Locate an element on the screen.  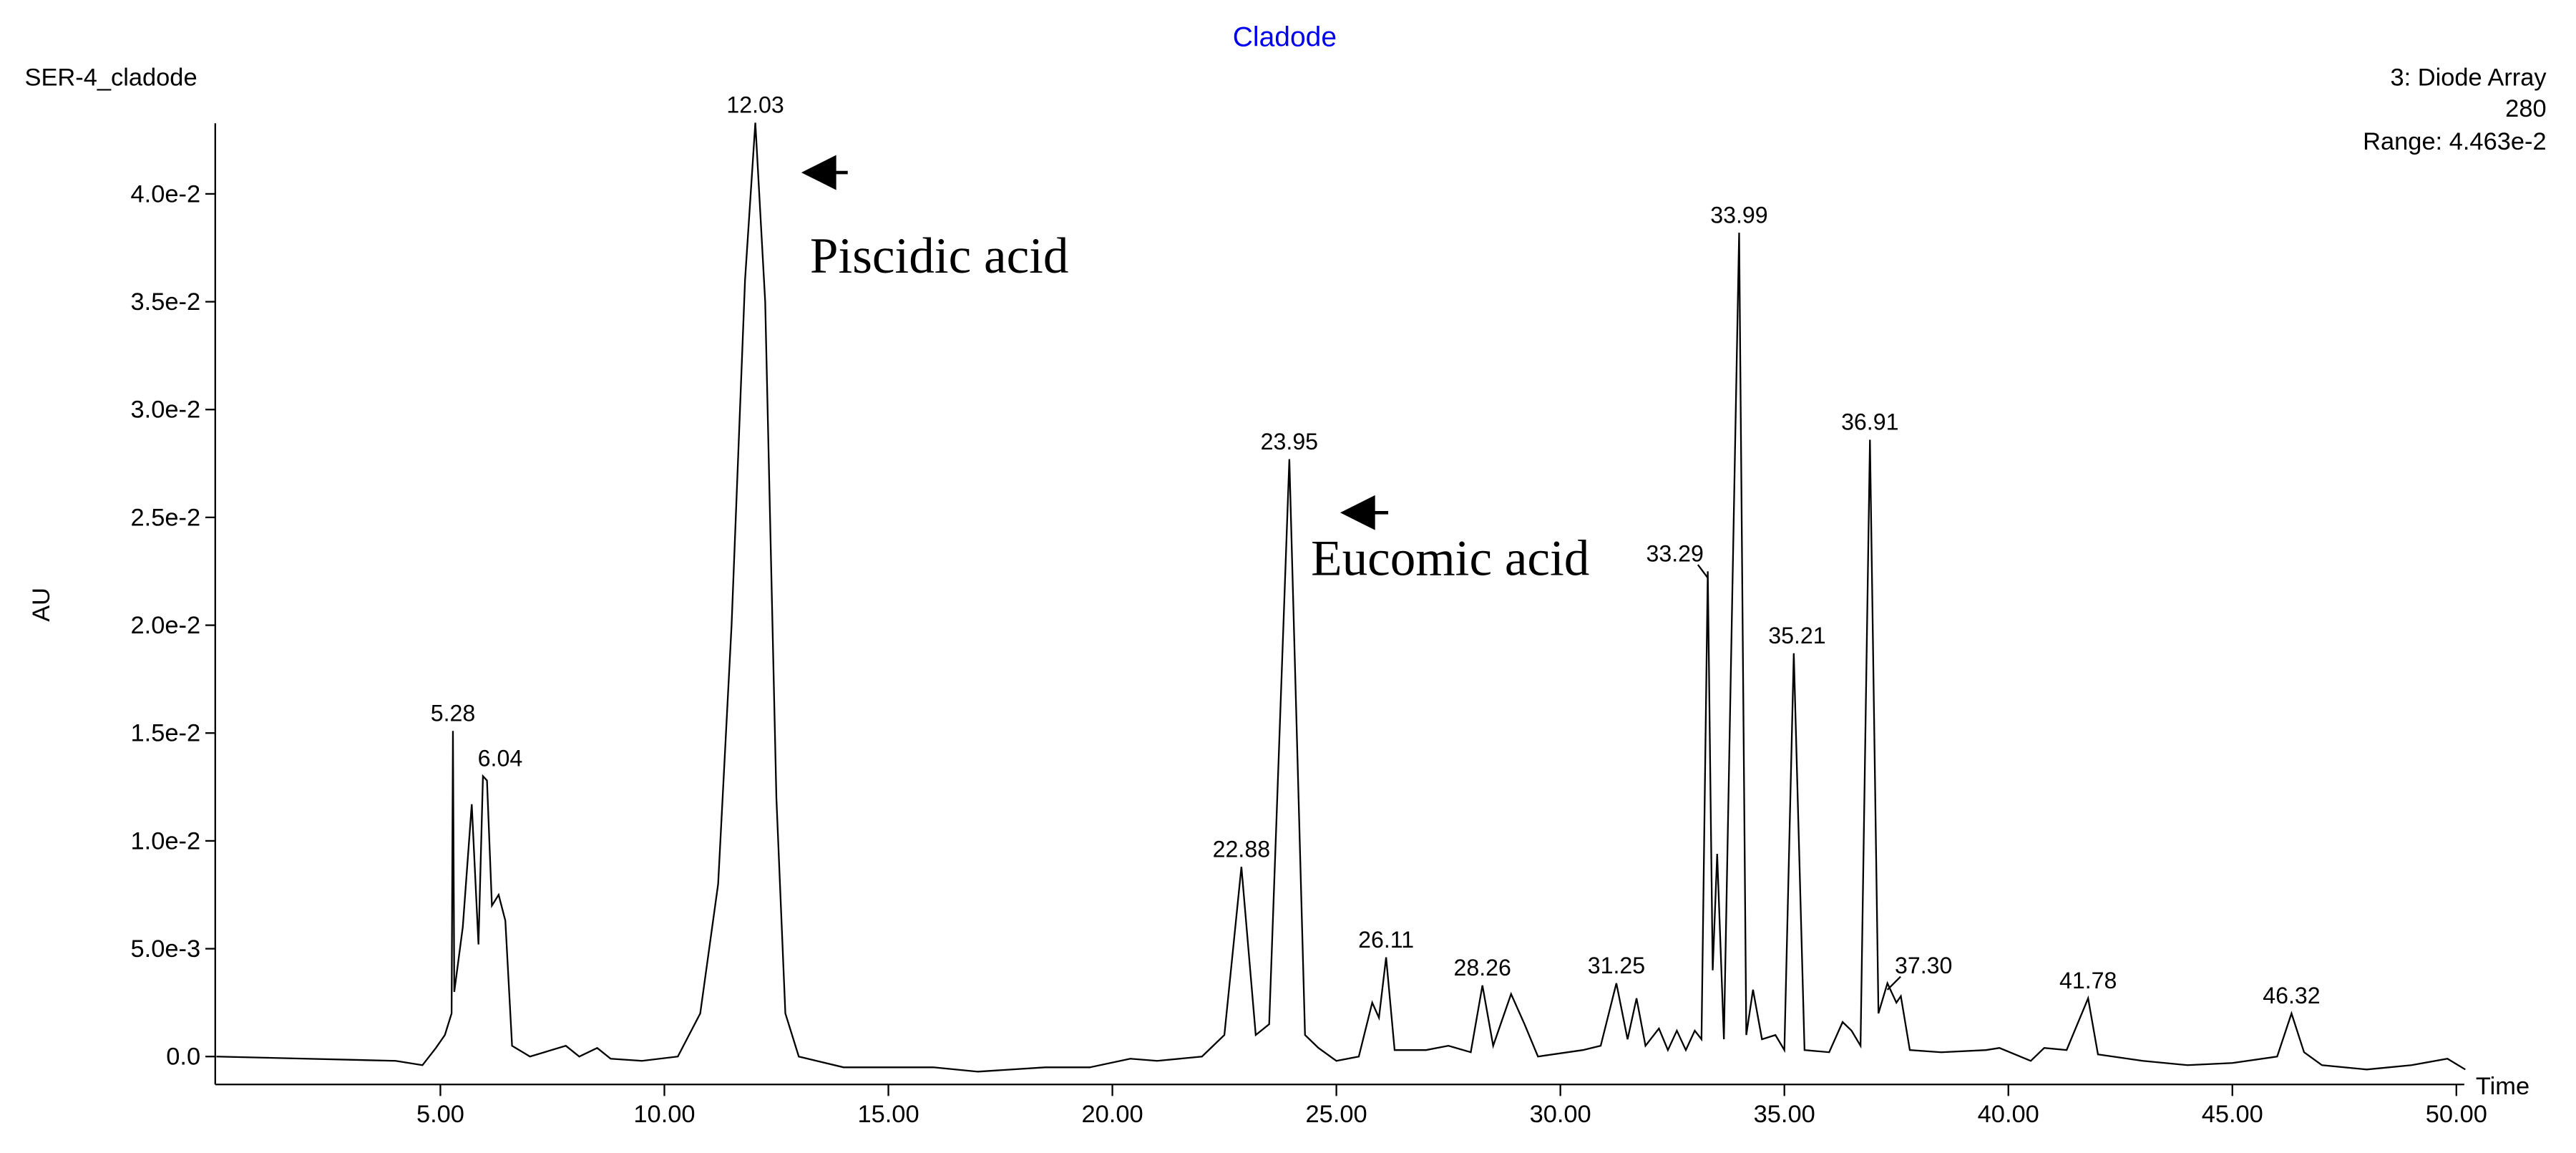
x-tick-label: 15.00 is located at coordinates (888, 1114).